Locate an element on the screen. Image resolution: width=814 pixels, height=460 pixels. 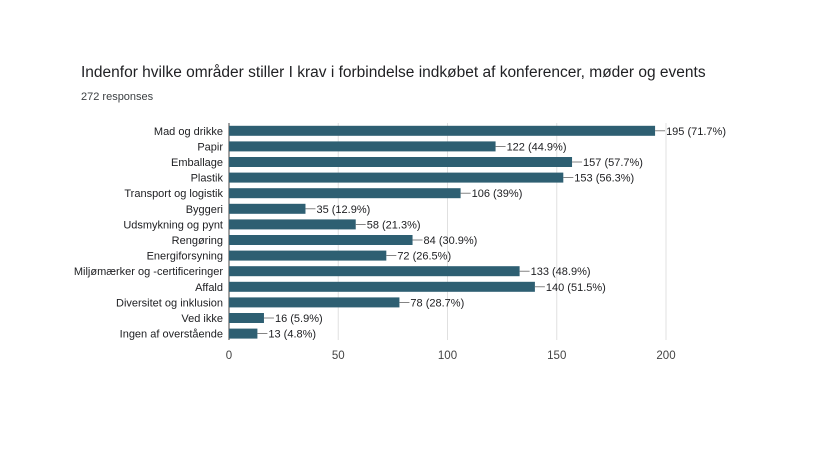
category-label: Affald is located at coordinates (209, 288).